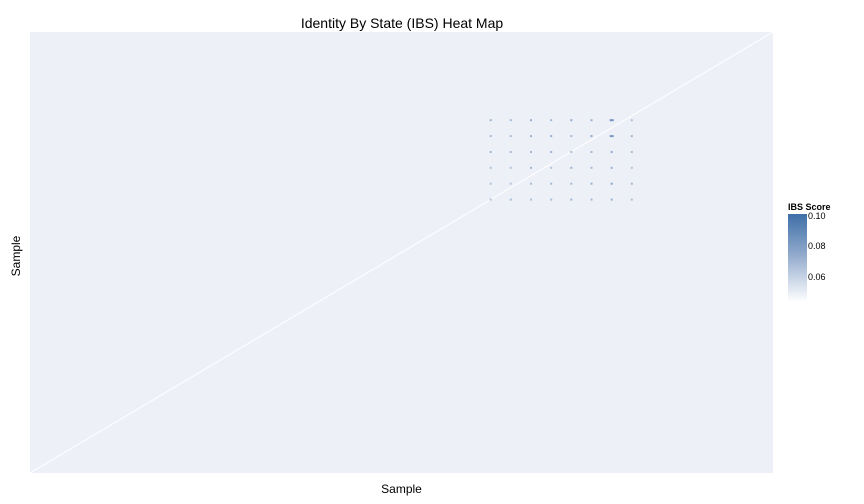 The image size is (864, 504). I want to click on legend-tick-label: 0.06, so click(817, 277).